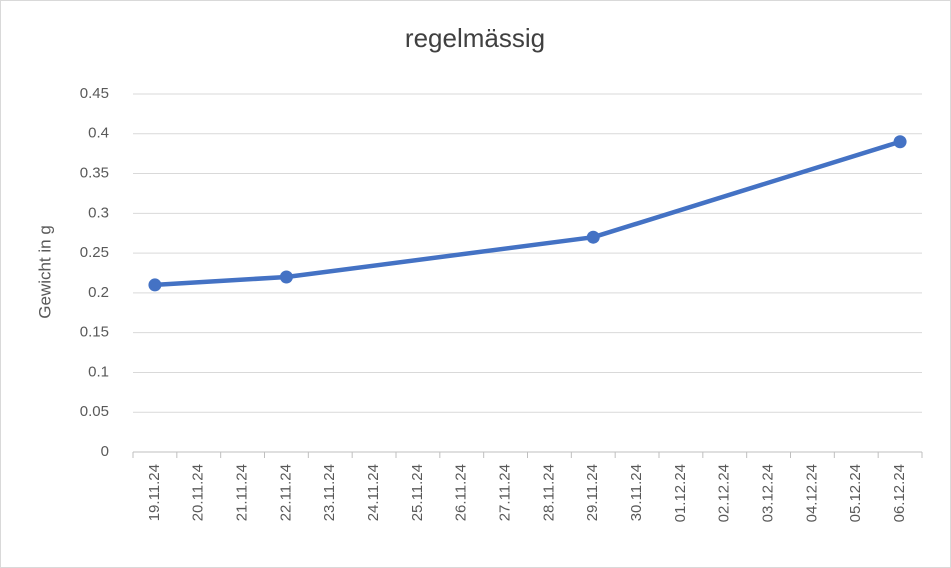 The image size is (951, 568). I want to click on x-tick-label: 30.11.24, so click(636, 492).